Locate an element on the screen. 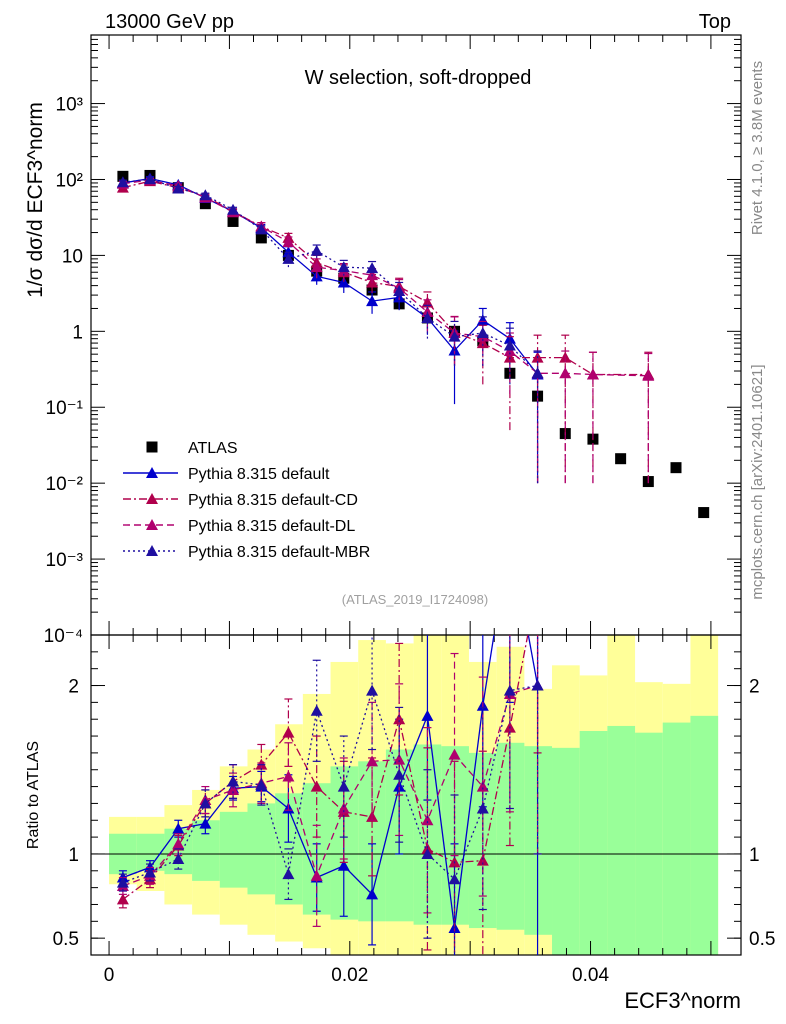  x-tick-label: 0.04 is located at coordinates (590, 975).